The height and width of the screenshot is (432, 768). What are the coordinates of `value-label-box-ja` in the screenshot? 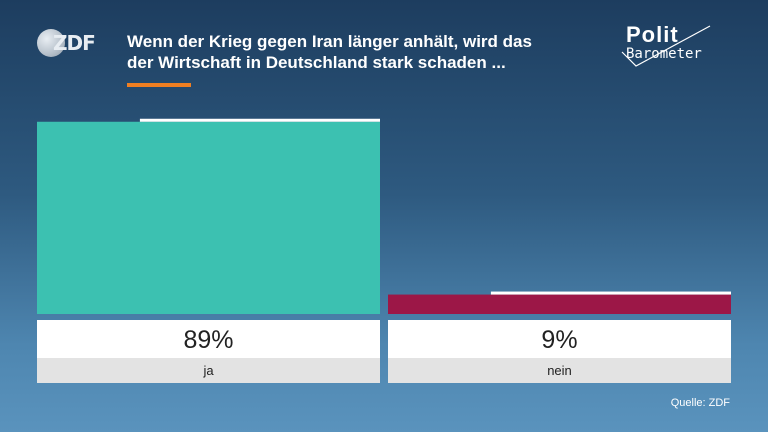 It's located at (208, 339).